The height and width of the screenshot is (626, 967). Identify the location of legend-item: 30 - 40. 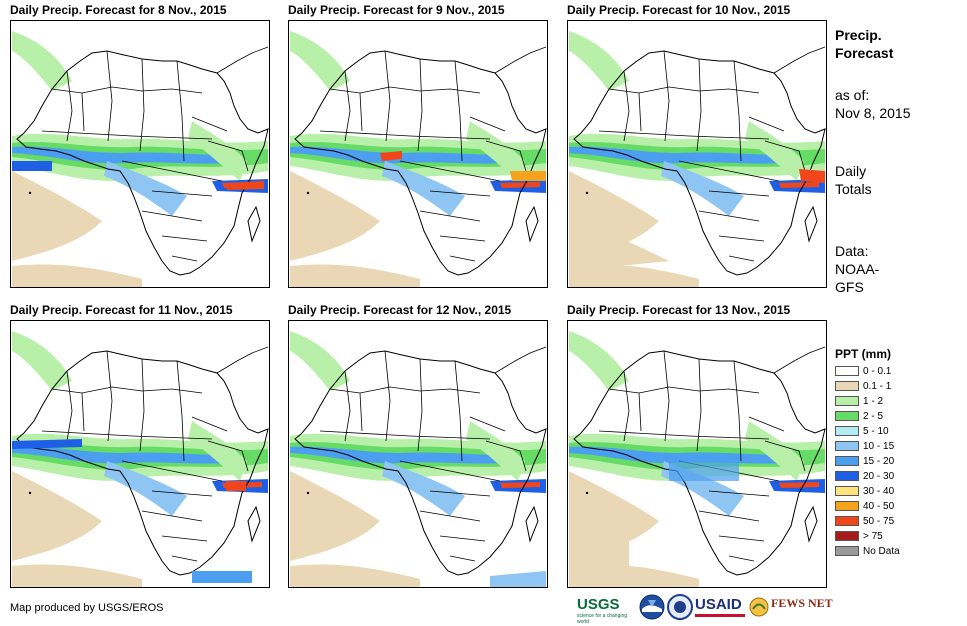
(897, 491).